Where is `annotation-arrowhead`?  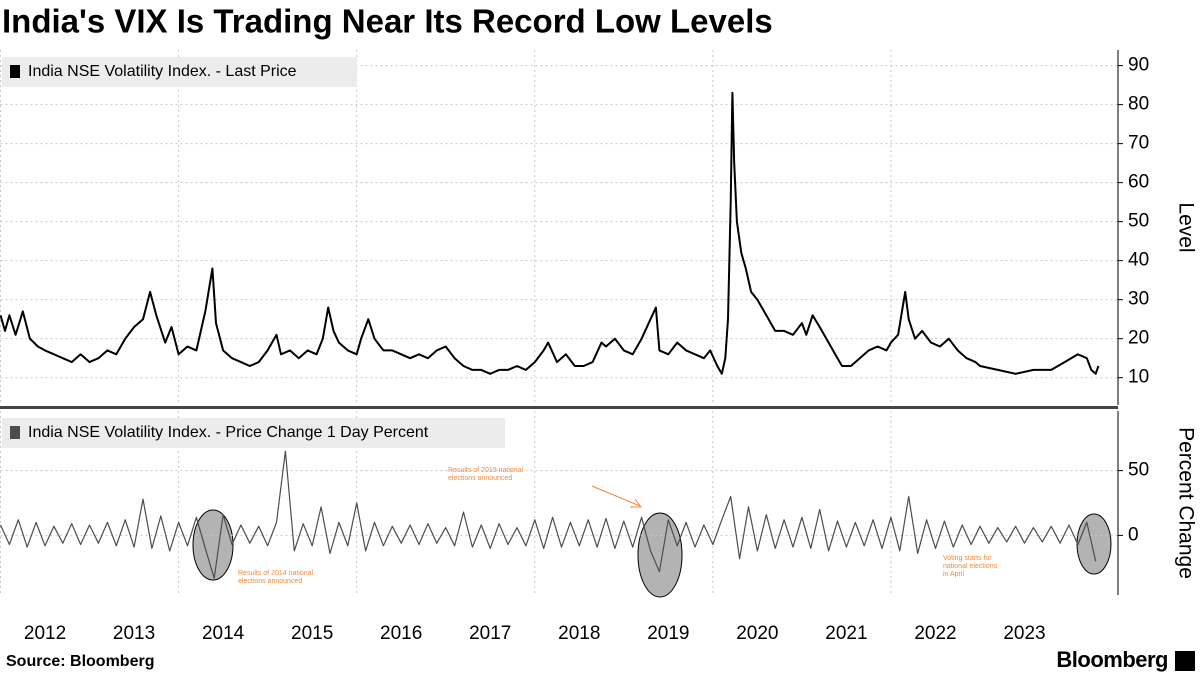
annotation-arrowhead is located at coordinates (636, 503).